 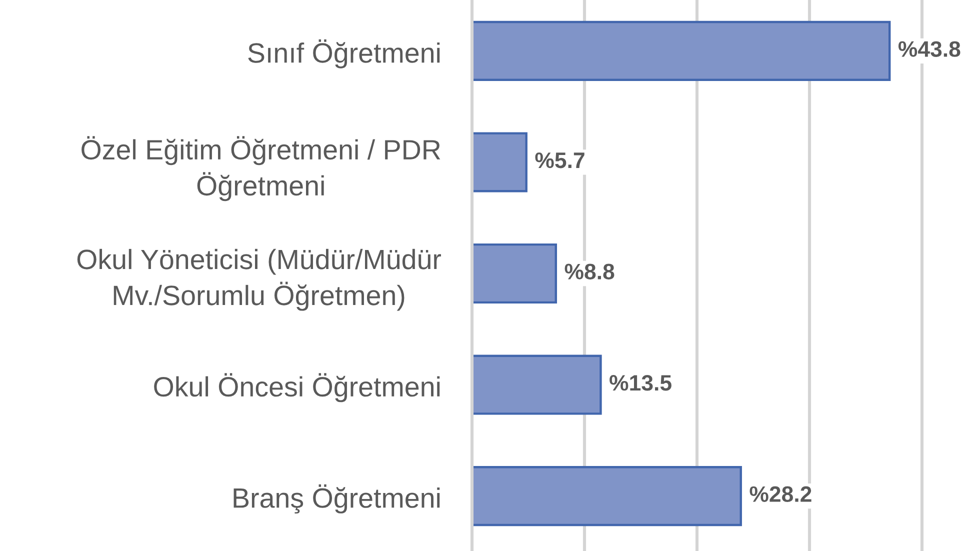 What do you see at coordinates (589, 272) in the screenshot?
I see `data-label: %8.8` at bounding box center [589, 272].